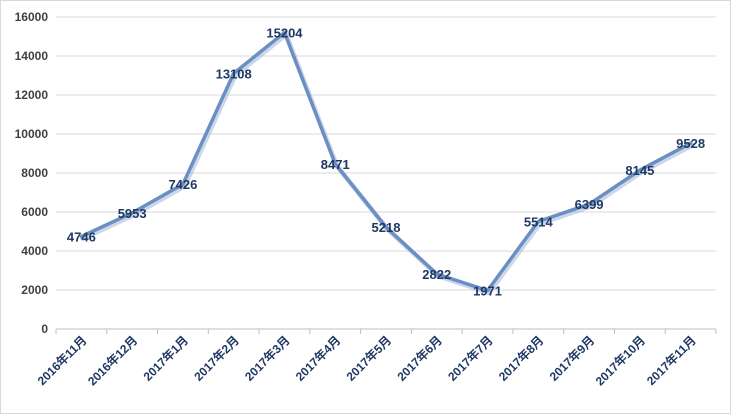 The image size is (731, 414). I want to click on data-label: 5514, so click(539, 221).